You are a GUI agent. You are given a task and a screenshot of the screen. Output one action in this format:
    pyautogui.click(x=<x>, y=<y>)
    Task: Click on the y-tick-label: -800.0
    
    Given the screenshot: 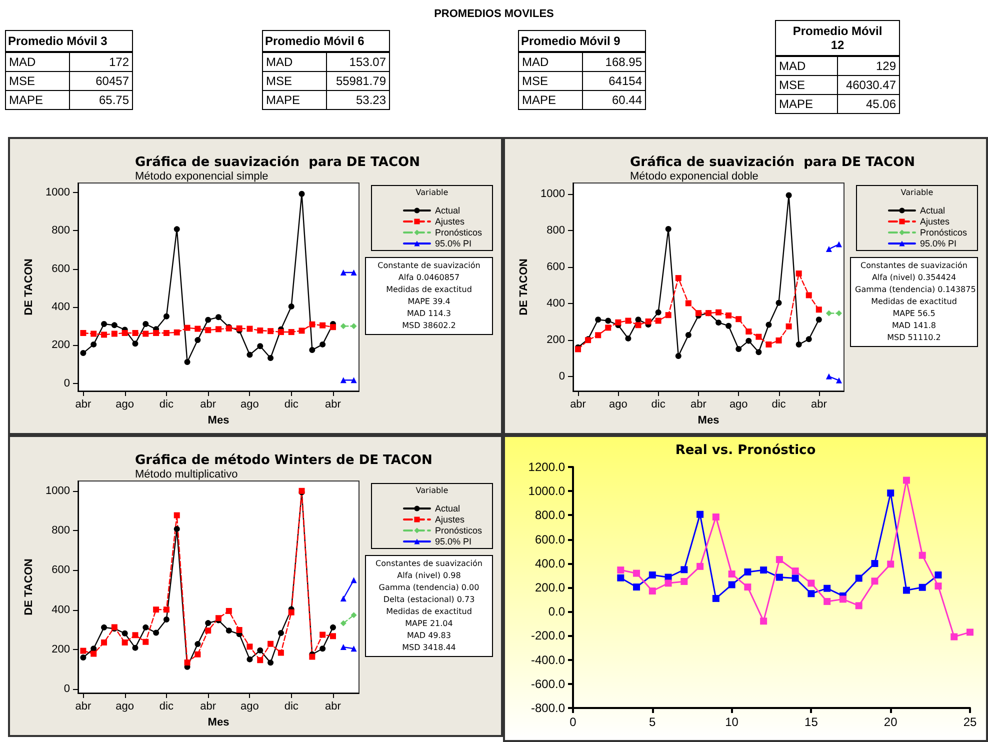 What is the action you would take?
    pyautogui.click(x=548, y=708)
    